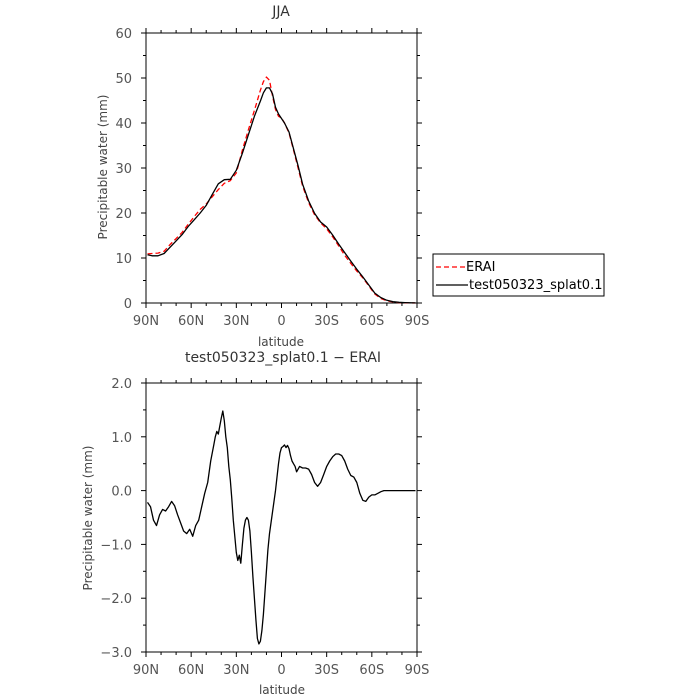 The image size is (700, 700). What do you see at coordinates (191, 321) in the screenshot?
I see `top-x-tick-label: 60N` at bounding box center [191, 321].